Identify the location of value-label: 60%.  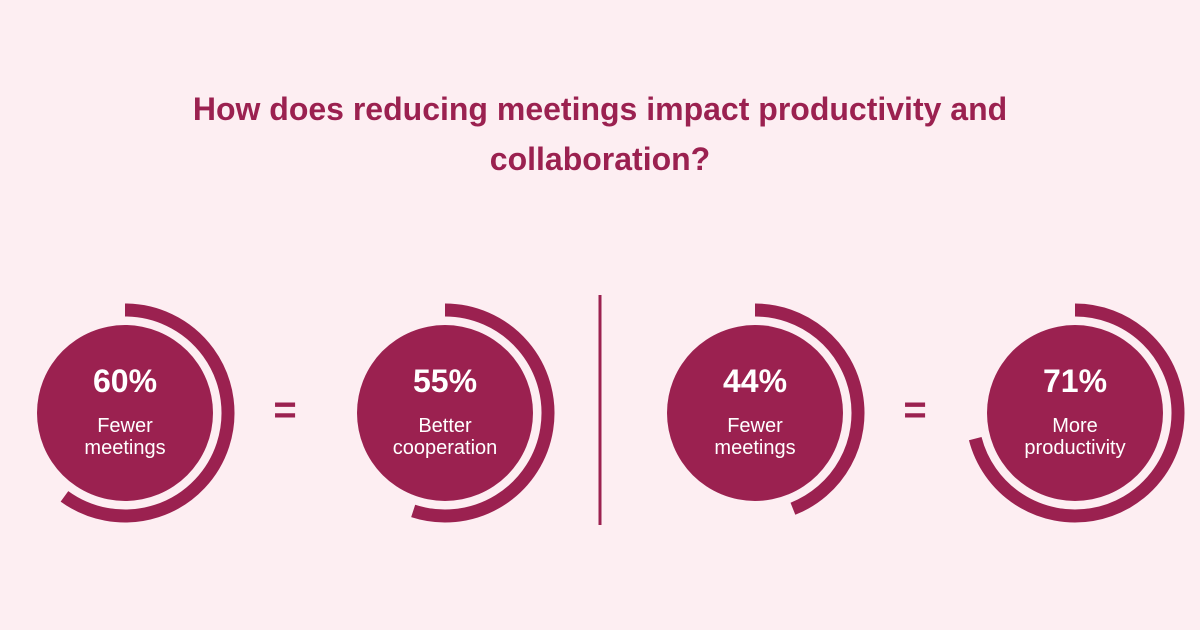
(125, 381).